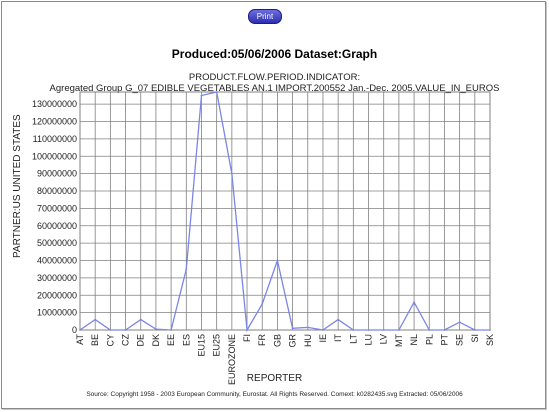 The width and height of the screenshot is (549, 412). I want to click on x-tick-label: DK, so click(156, 340).